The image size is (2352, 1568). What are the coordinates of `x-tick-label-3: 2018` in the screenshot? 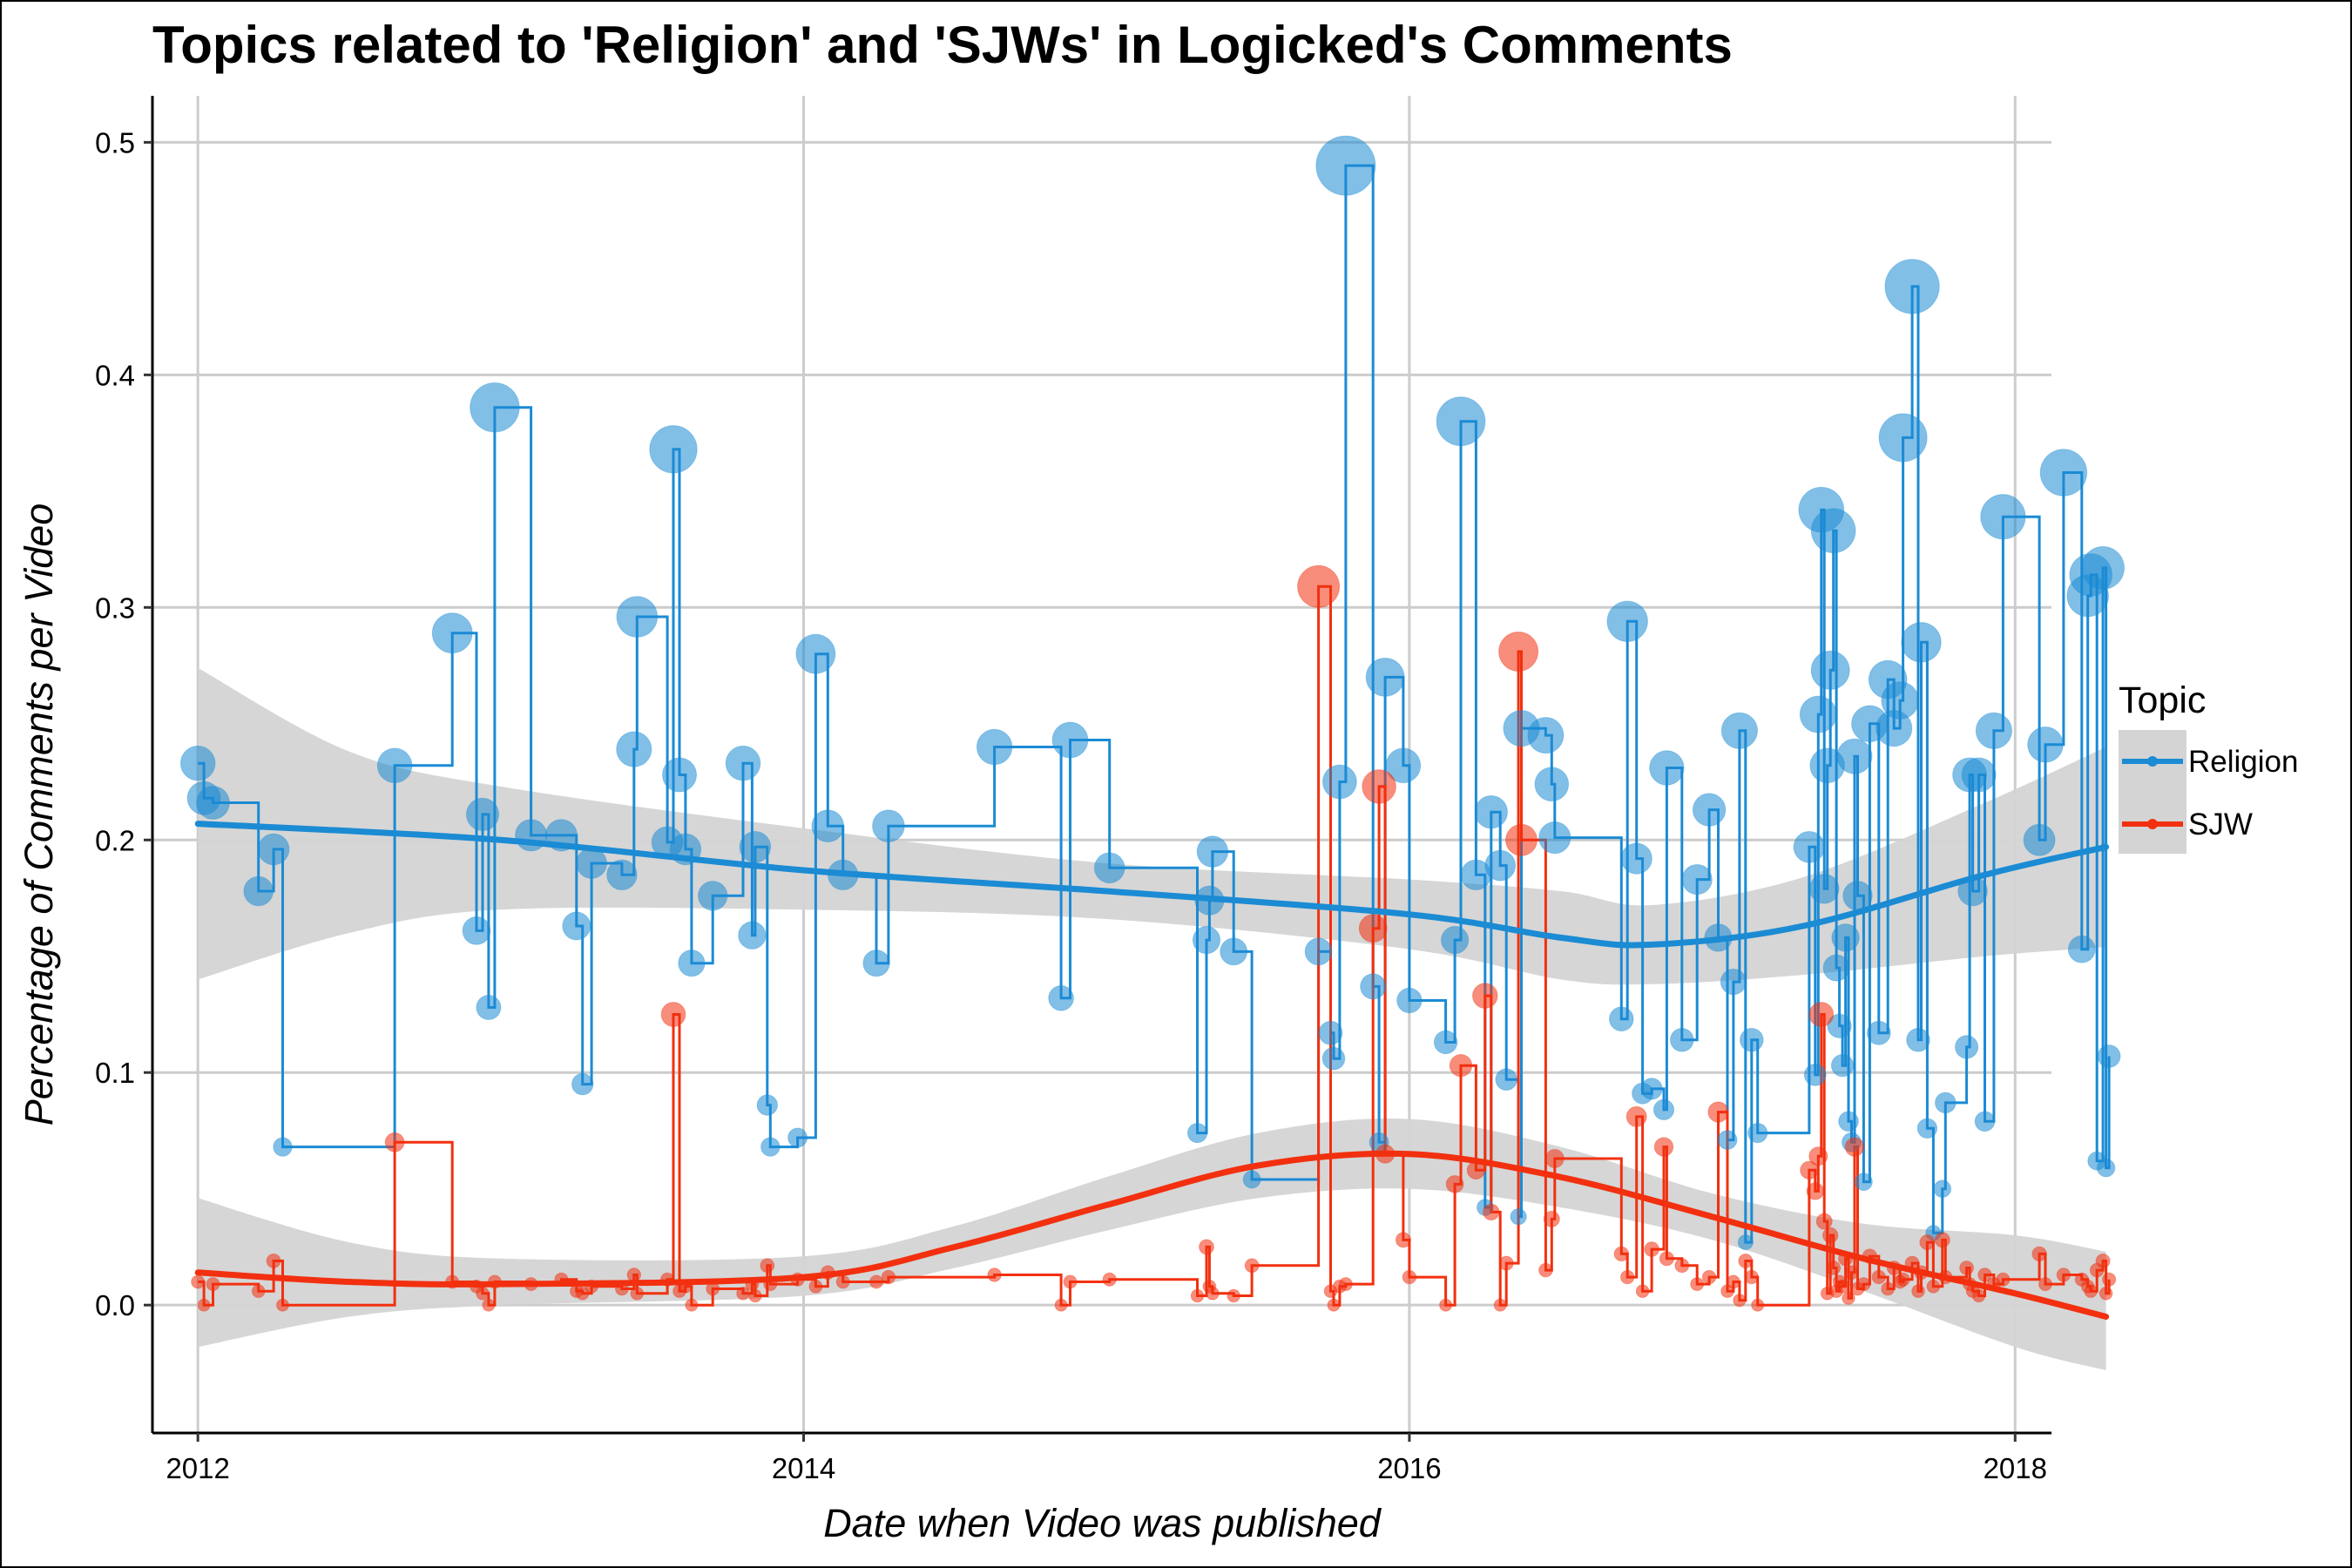 It's located at (2015, 1468).